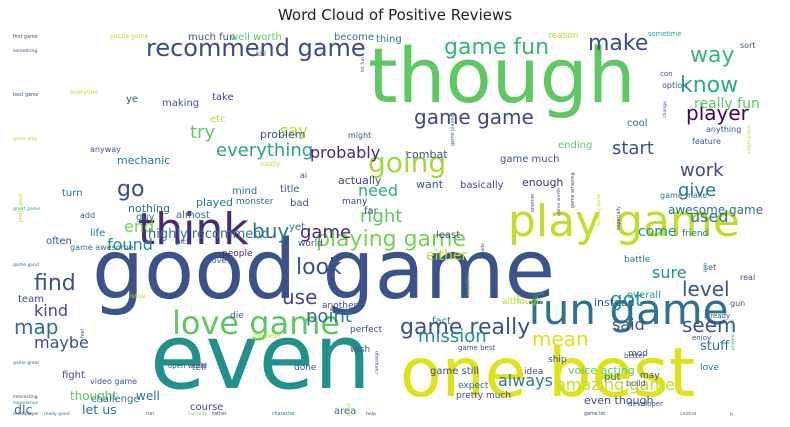 The image size is (790, 427). I want to click on word-166: campaign, so click(377, 362).